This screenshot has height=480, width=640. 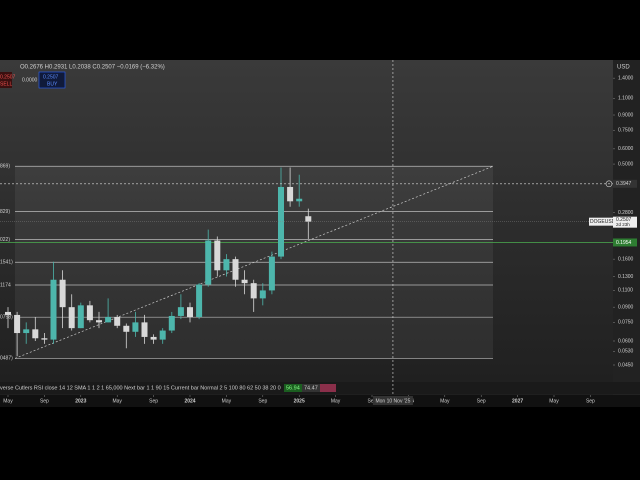 I want to click on y-tick-label: 1.1000, so click(x=626, y=99).